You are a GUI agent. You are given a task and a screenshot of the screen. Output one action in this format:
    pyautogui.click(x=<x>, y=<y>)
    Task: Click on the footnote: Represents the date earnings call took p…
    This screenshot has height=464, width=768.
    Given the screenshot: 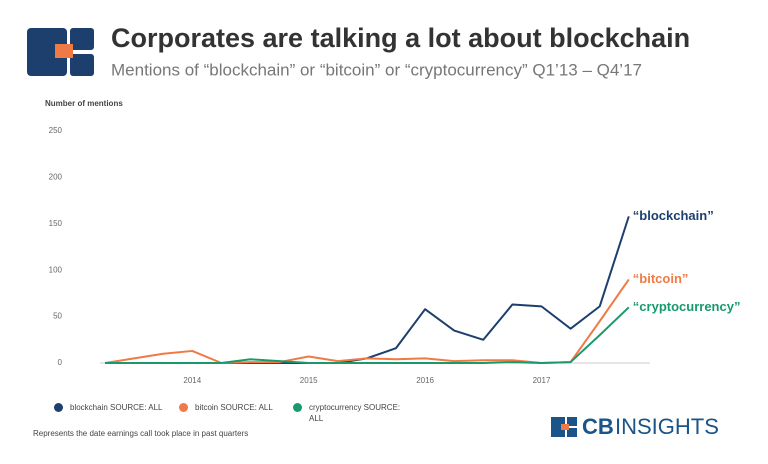 What is the action you would take?
    pyautogui.click(x=140, y=433)
    